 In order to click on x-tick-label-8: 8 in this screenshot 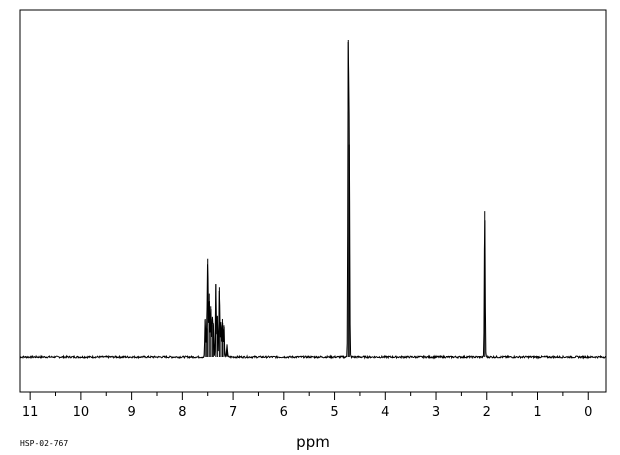, I will do `click(182, 412)`.